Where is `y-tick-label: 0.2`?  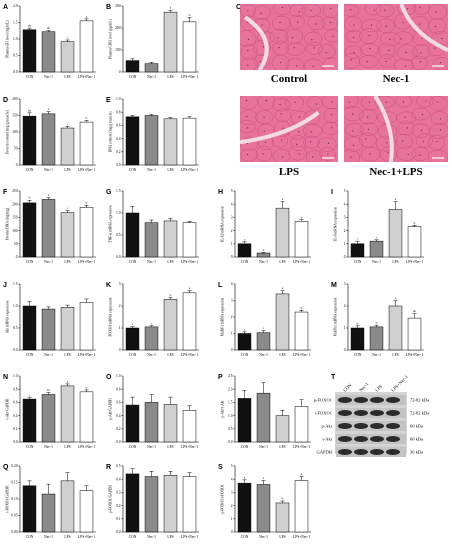
y-tick-label: 0.2 is located at coordinates (118, 506).